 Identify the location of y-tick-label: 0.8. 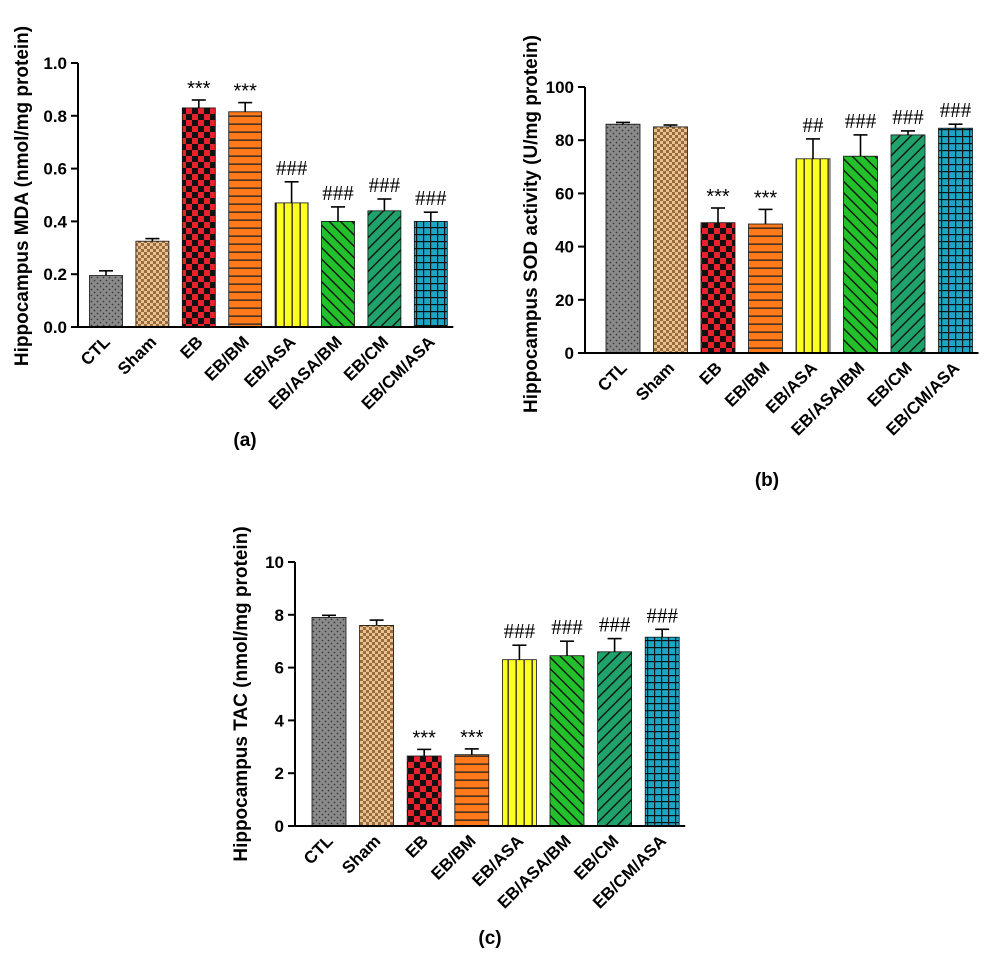
(55, 116).